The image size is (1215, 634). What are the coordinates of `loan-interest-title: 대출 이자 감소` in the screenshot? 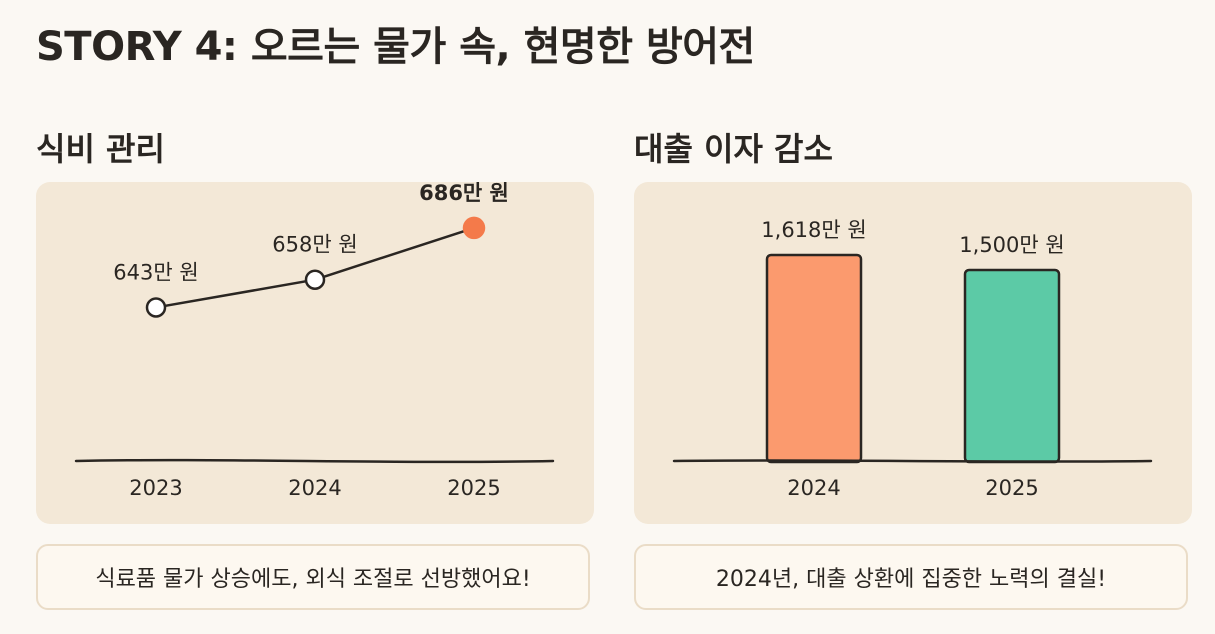 It's located at (733, 149).